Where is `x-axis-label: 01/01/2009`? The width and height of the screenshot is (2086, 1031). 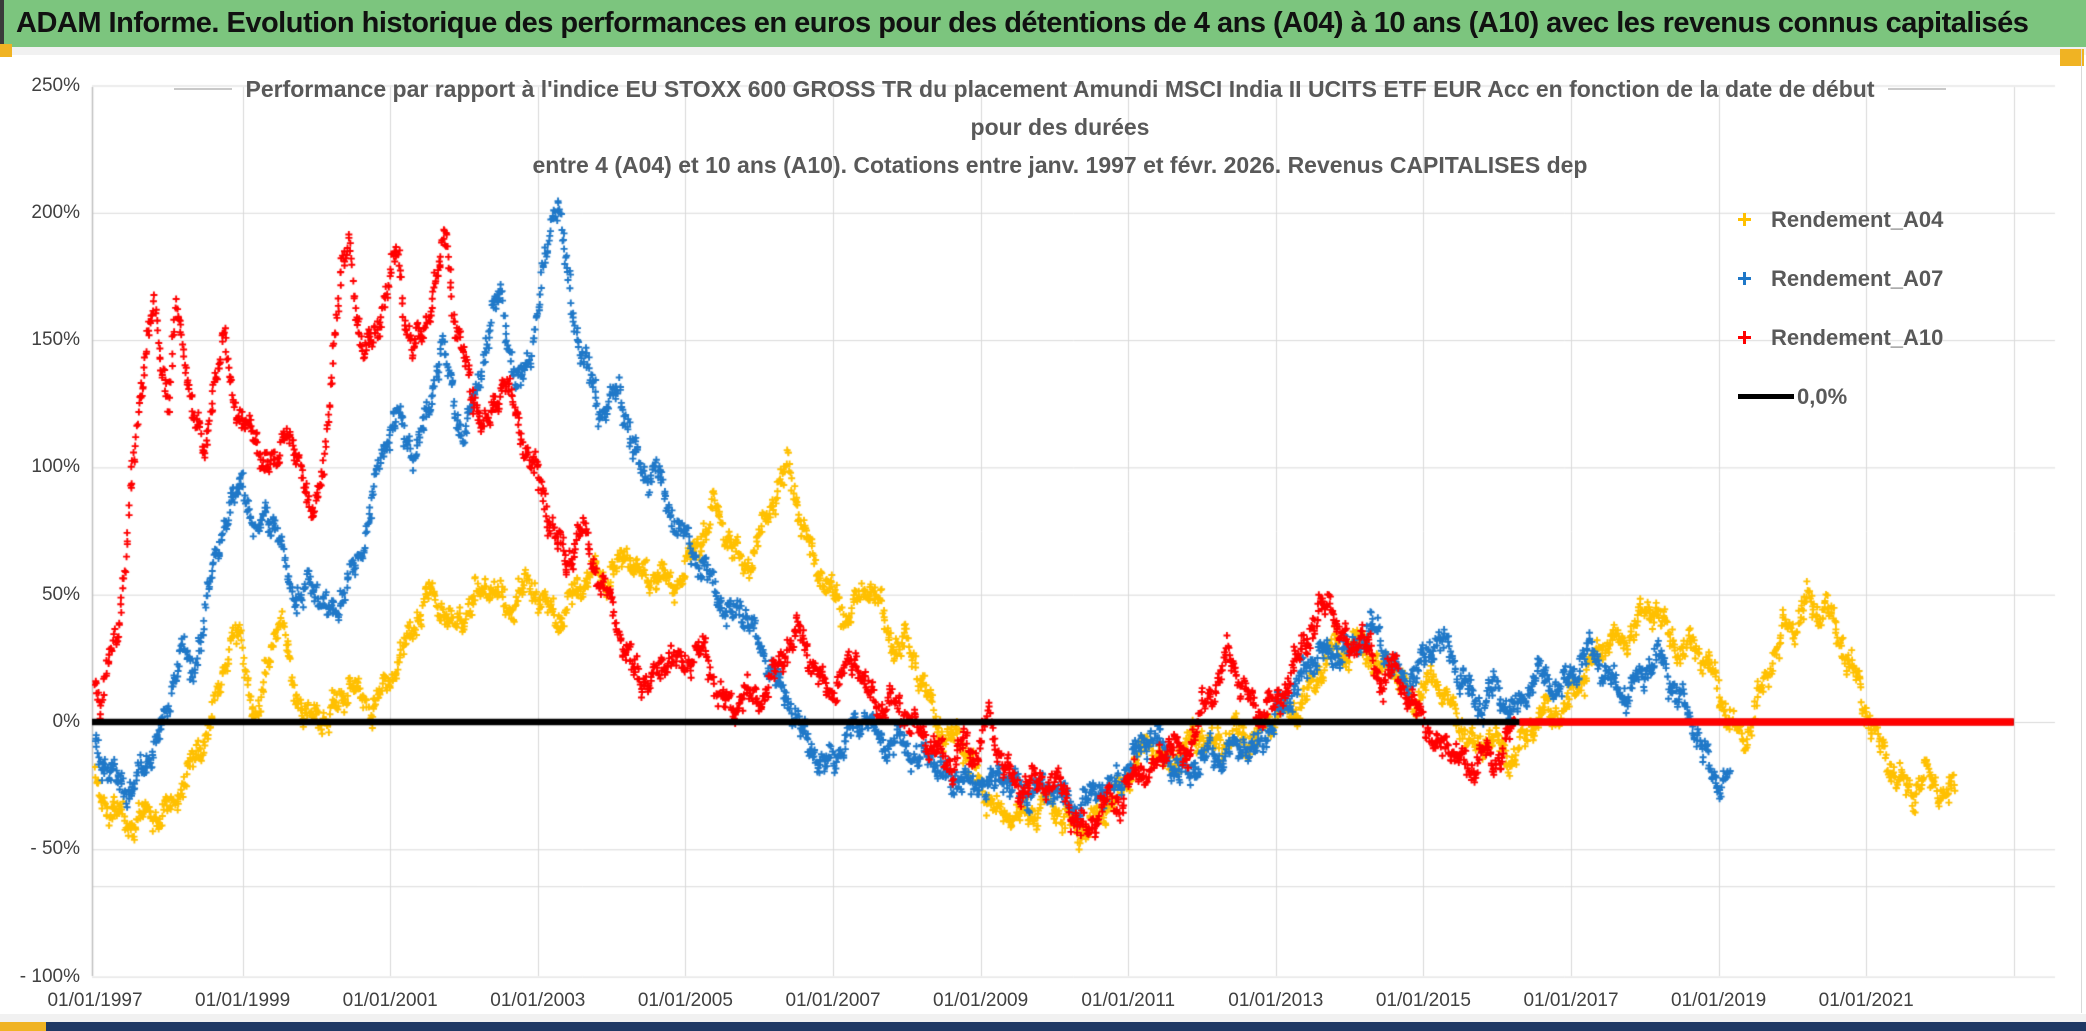
x-axis-label: 01/01/2009 is located at coordinates (981, 1000).